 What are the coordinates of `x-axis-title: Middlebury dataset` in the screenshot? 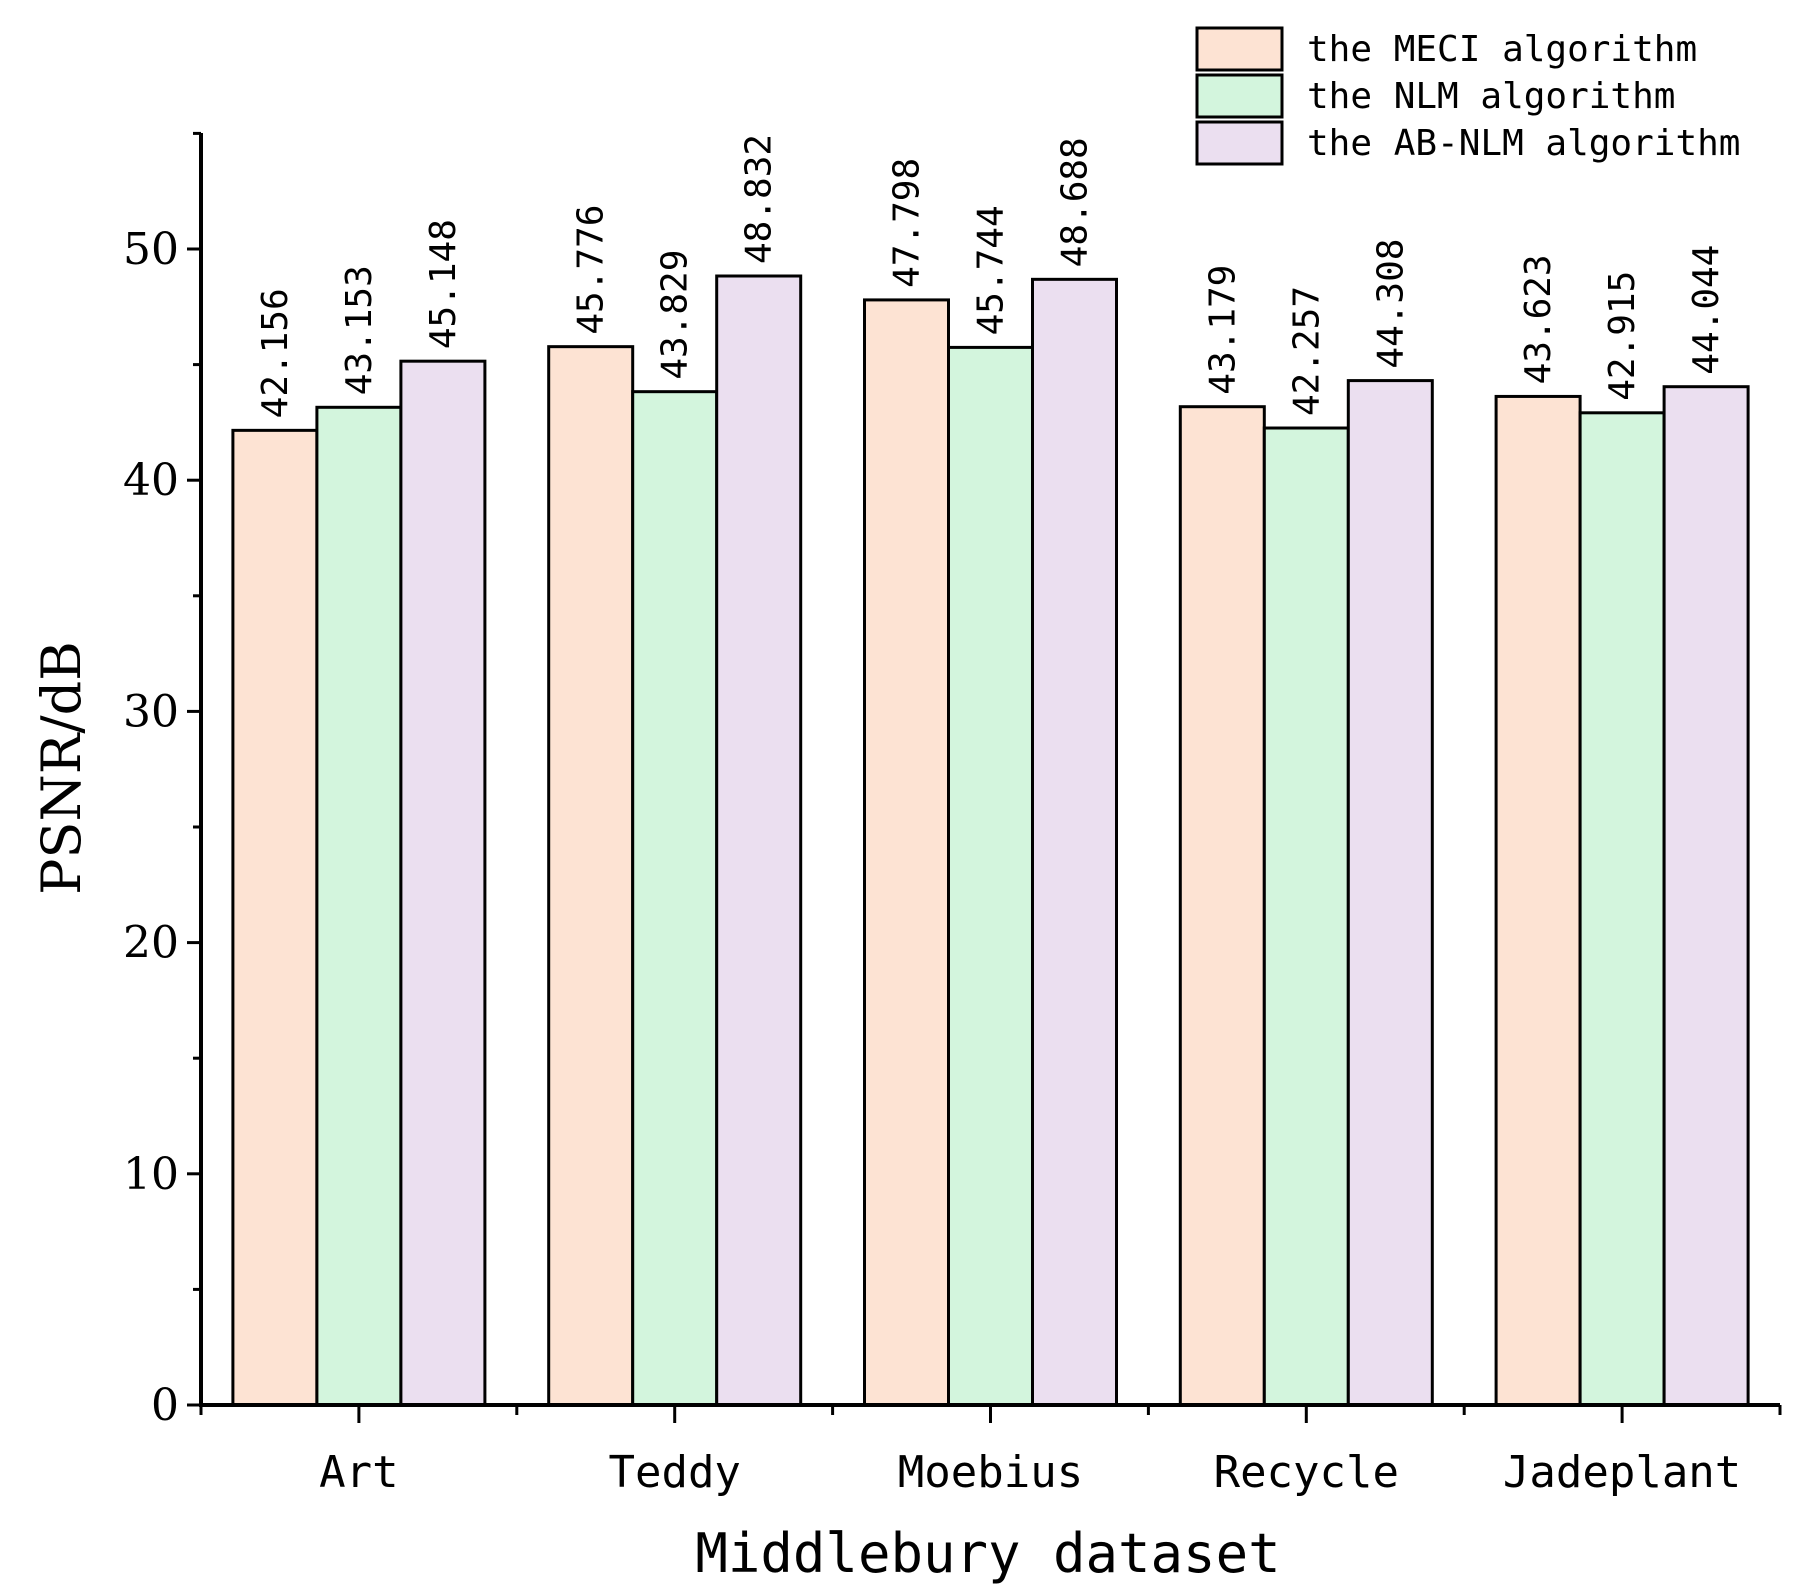 It's located at (987, 1553).